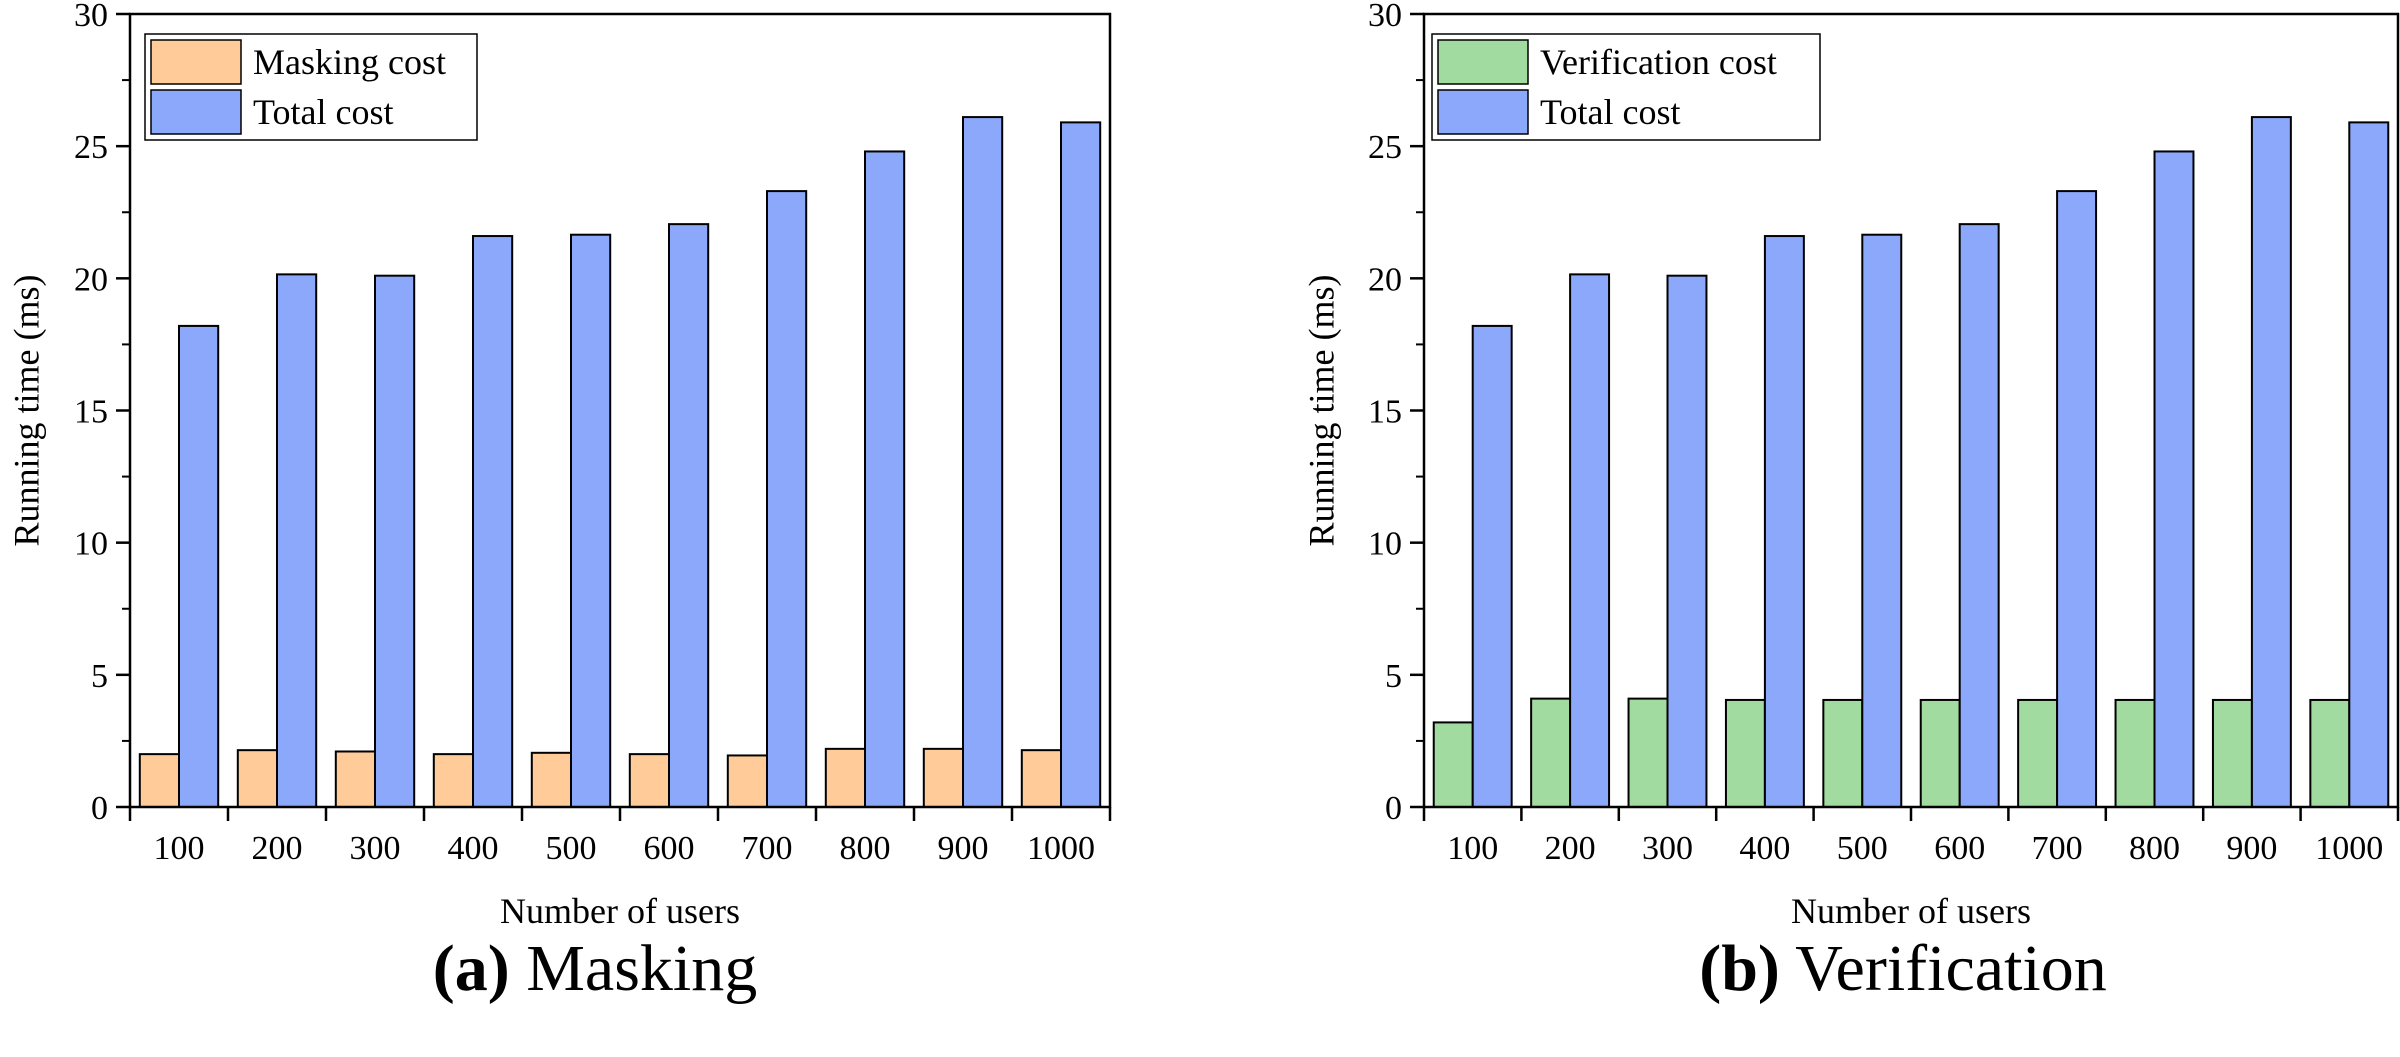  What do you see at coordinates (1943, 968) in the screenshot?
I see `caption-title: Verification` at bounding box center [1943, 968].